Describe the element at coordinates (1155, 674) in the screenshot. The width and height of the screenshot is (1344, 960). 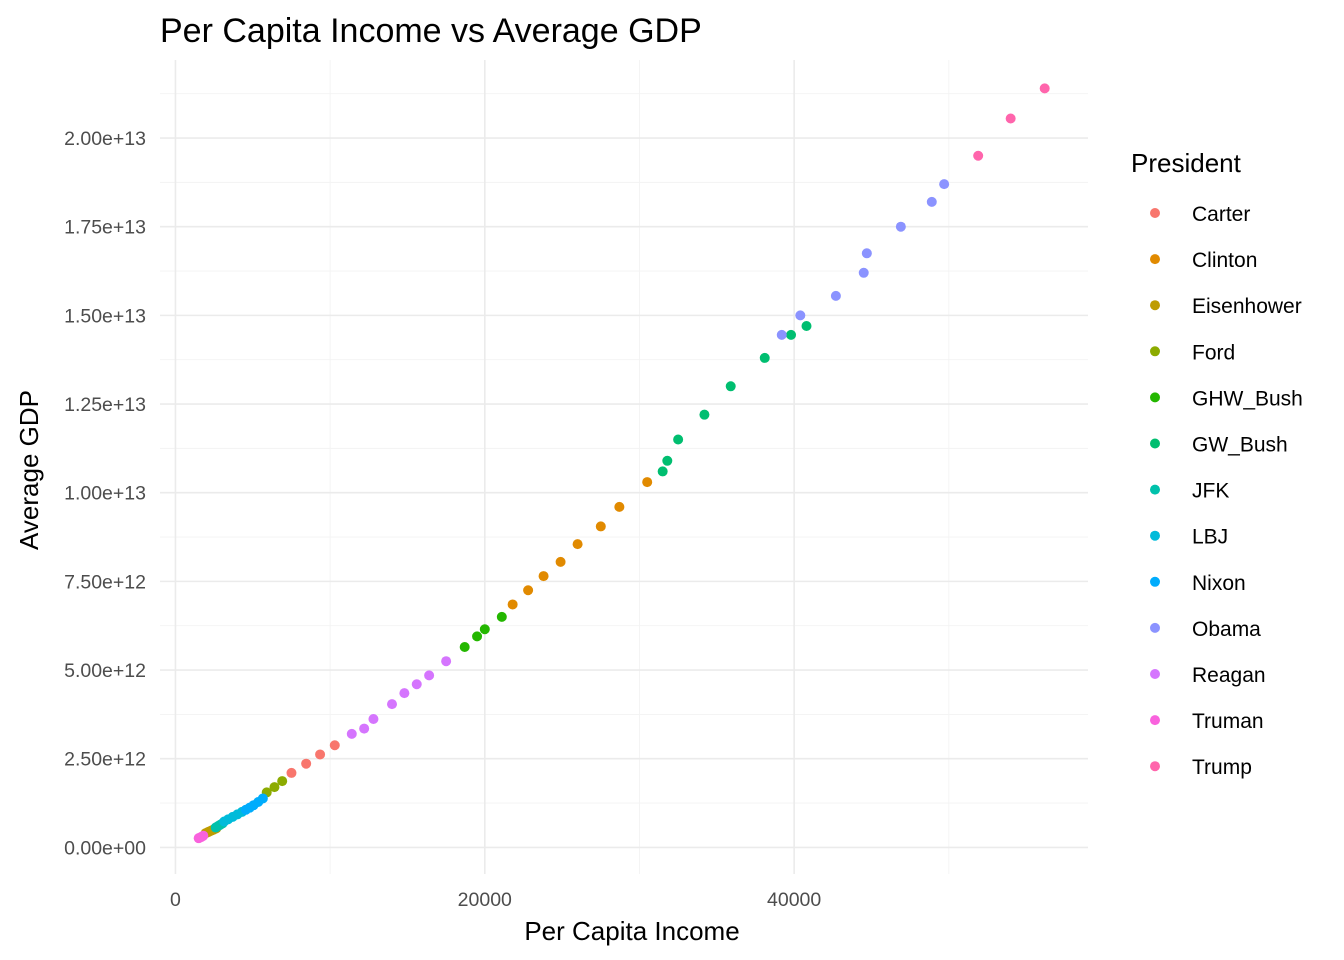
I see `legend-key-reagan` at that location.